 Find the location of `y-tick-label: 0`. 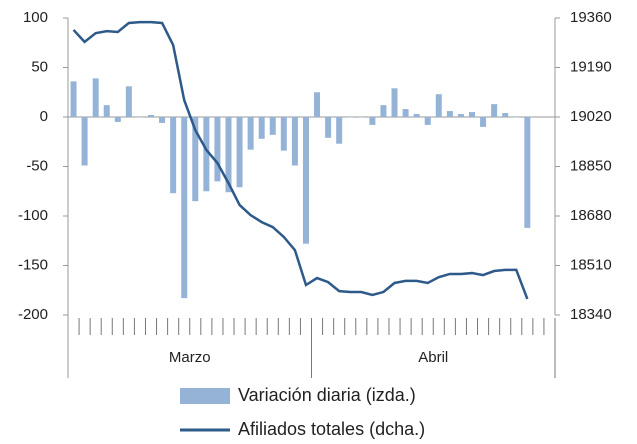

y-tick-label: 0 is located at coordinates (44, 116).